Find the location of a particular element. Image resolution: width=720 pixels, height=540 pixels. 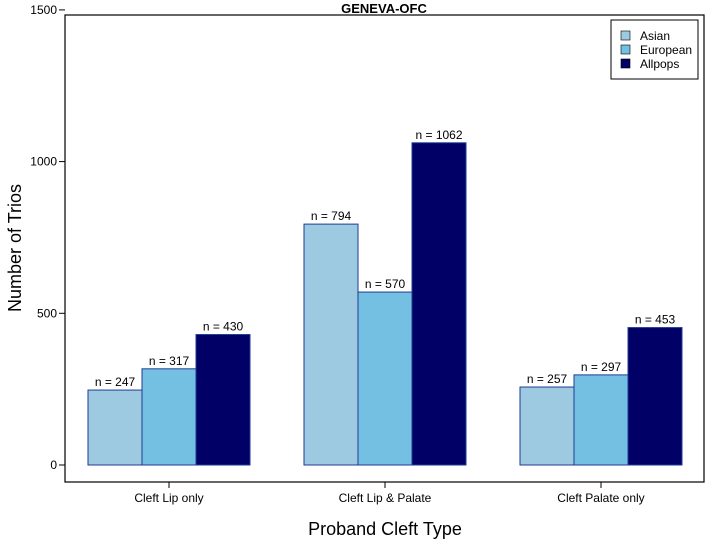

y-tick-label: 0 is located at coordinates (53, 465).